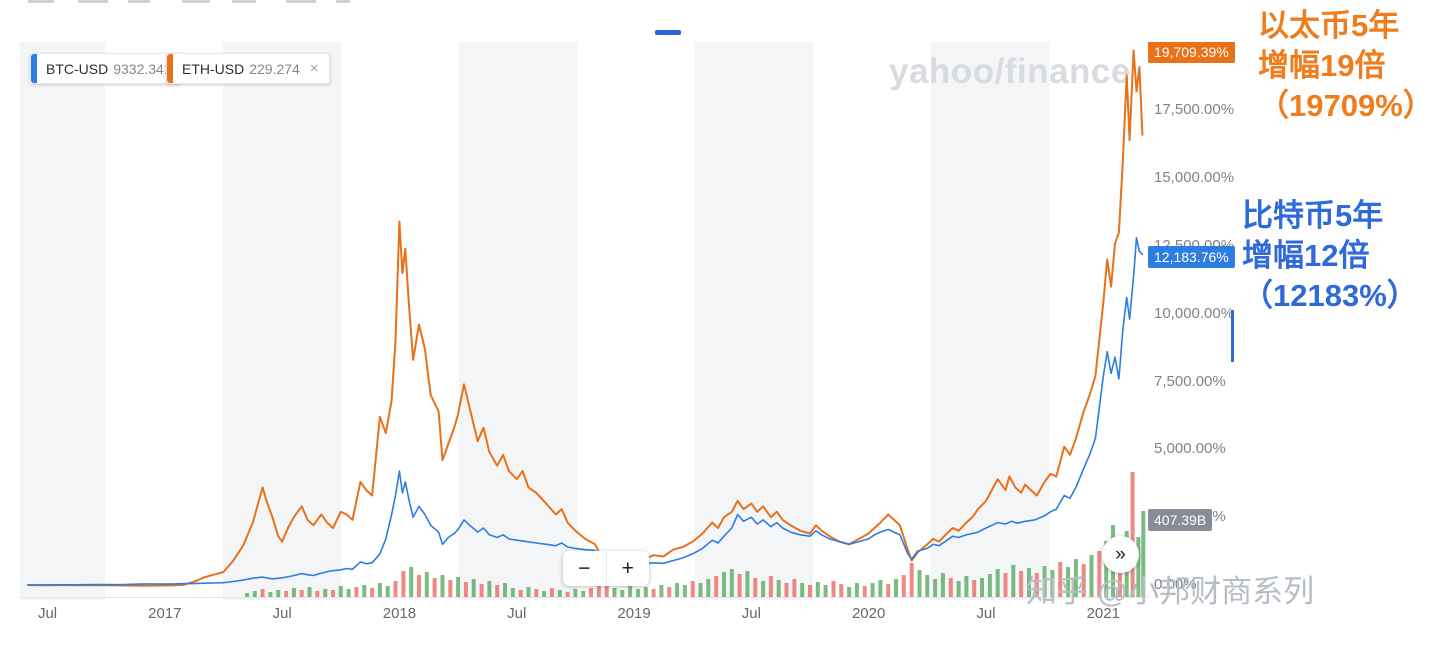  Describe the element at coordinates (1194, 313) in the screenshot. I see `y-axis-label: 10,000.00%` at that location.